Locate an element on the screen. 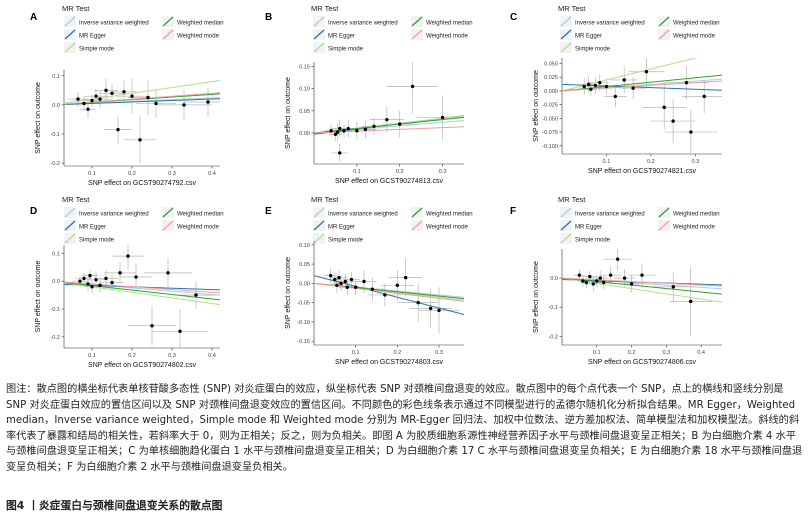 This screenshot has width=811, height=523. y-tick-label: -0.10 is located at coordinates (303, 323).